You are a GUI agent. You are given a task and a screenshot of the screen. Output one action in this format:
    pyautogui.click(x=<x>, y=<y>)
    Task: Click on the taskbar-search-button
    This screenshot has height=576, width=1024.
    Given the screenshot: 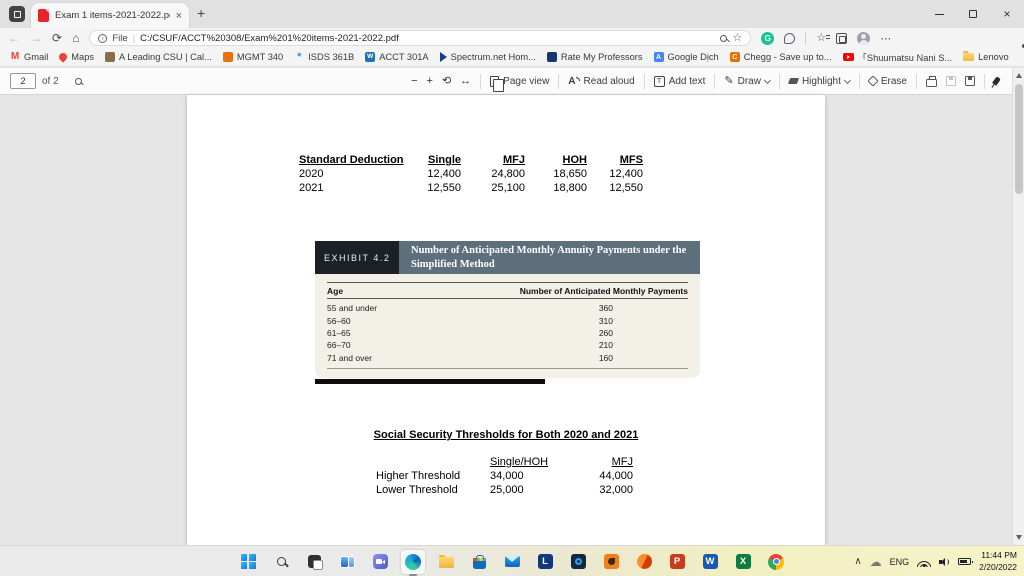 What is the action you would take?
    pyautogui.click(x=281, y=562)
    